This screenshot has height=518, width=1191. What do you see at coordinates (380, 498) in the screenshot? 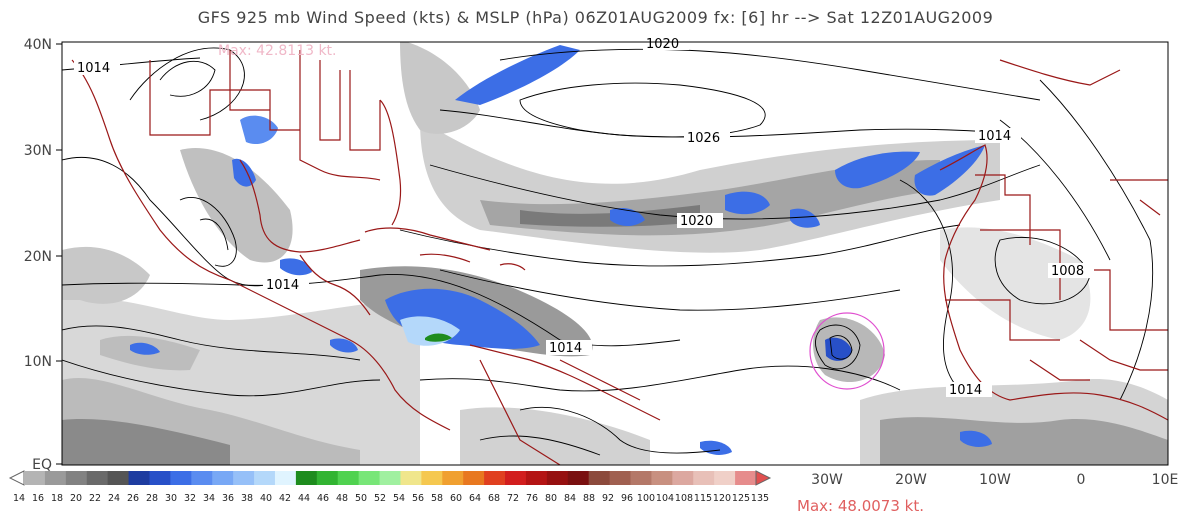
I see `colorbar-tick-label: 52` at bounding box center [380, 498].